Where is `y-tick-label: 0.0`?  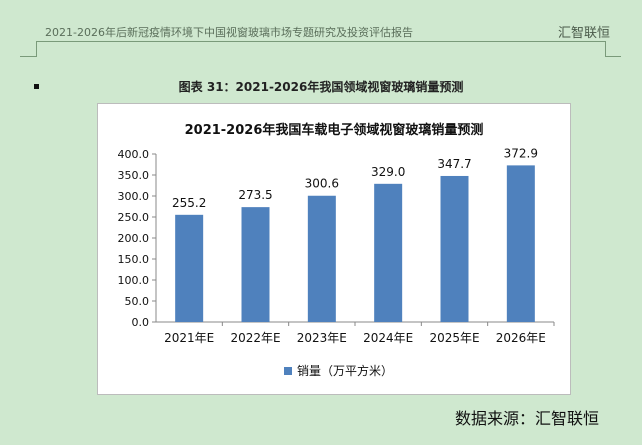
y-tick-label: 0.0 is located at coordinates (141, 322).